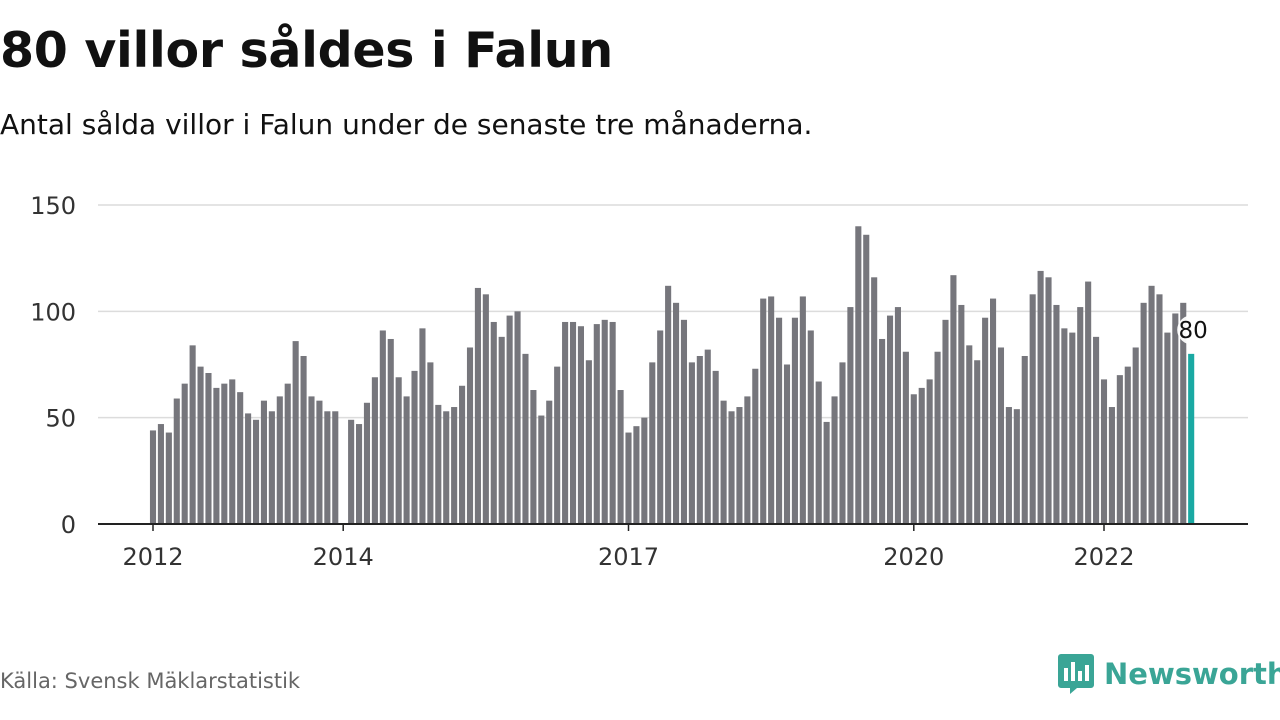 This screenshot has width=1280, height=720. What do you see at coordinates (150, 681) in the screenshot?
I see `source-note: Källa: Svensk Mäklarstatistik` at bounding box center [150, 681].